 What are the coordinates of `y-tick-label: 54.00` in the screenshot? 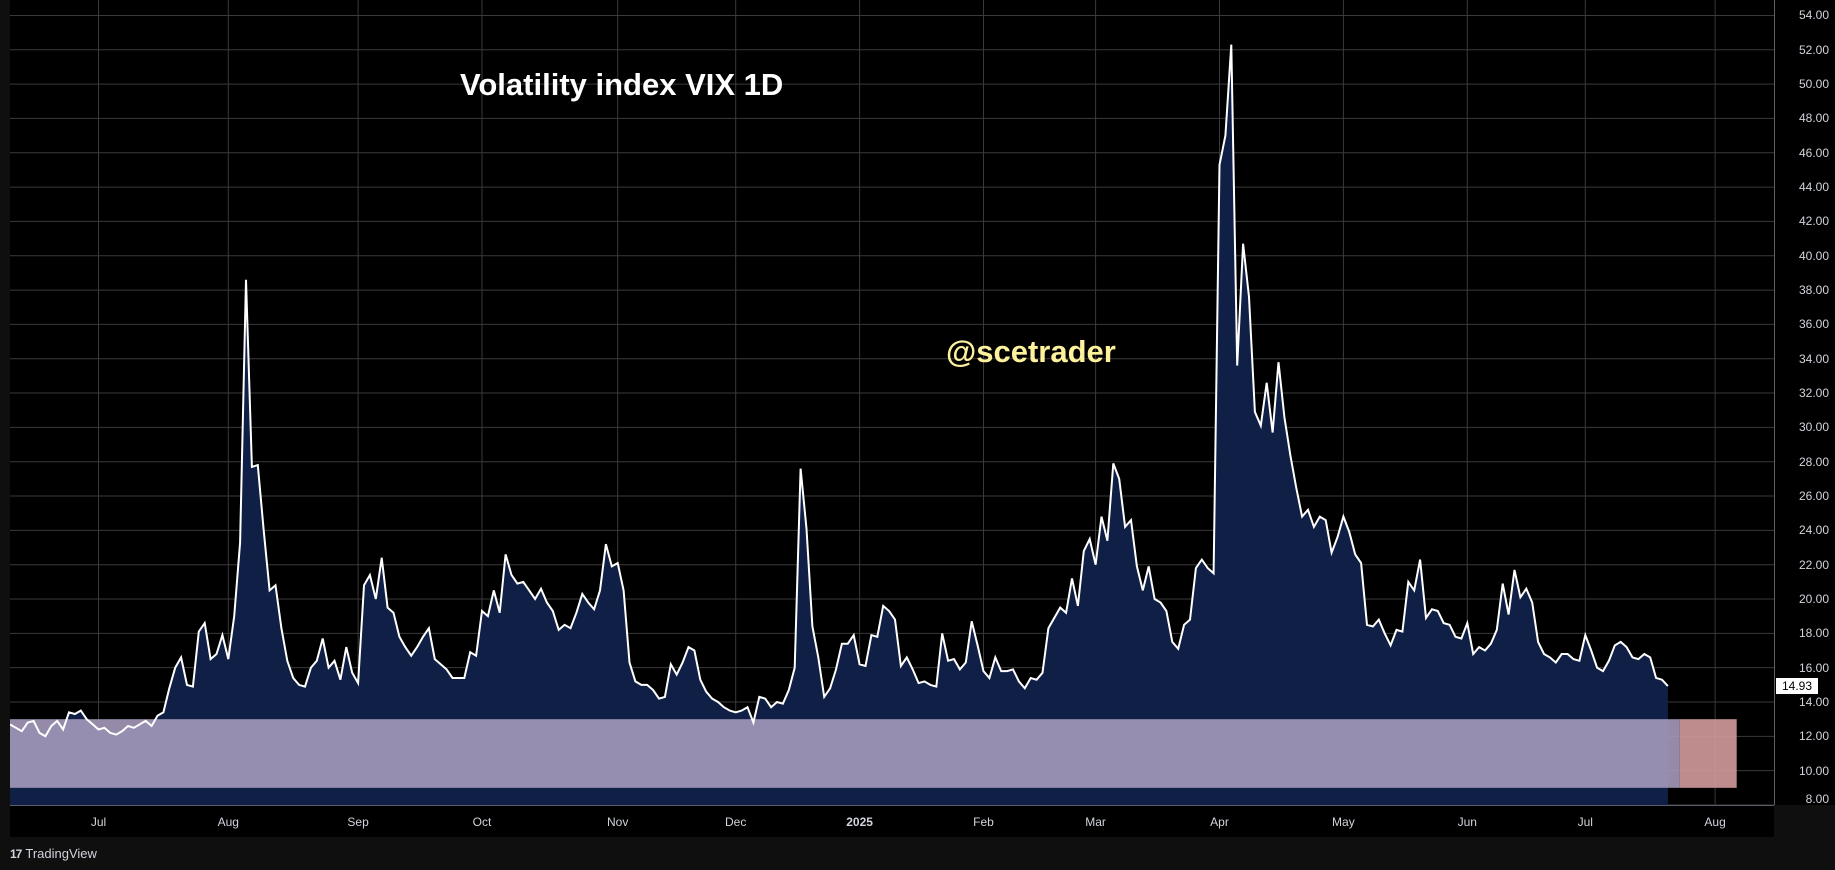 It's located at (1813, 15).